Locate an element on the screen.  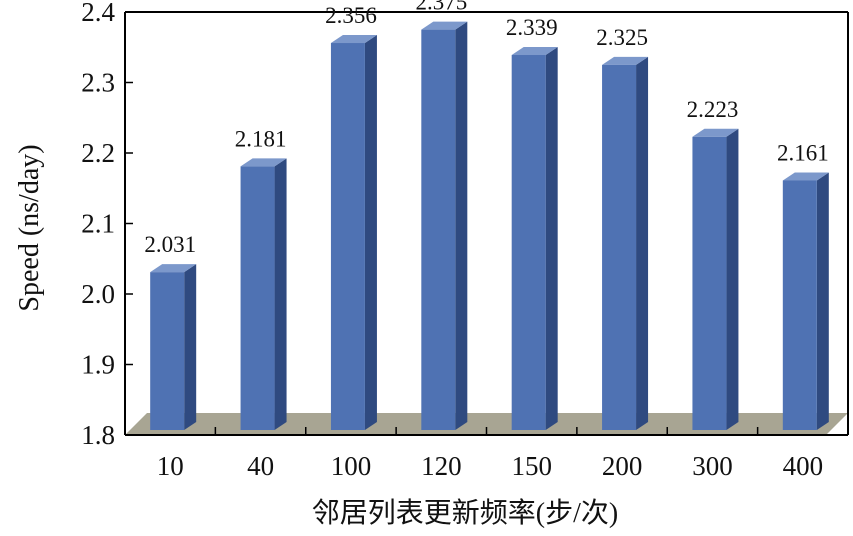
y-tick-label: 1.8 is located at coordinates (98, 435).